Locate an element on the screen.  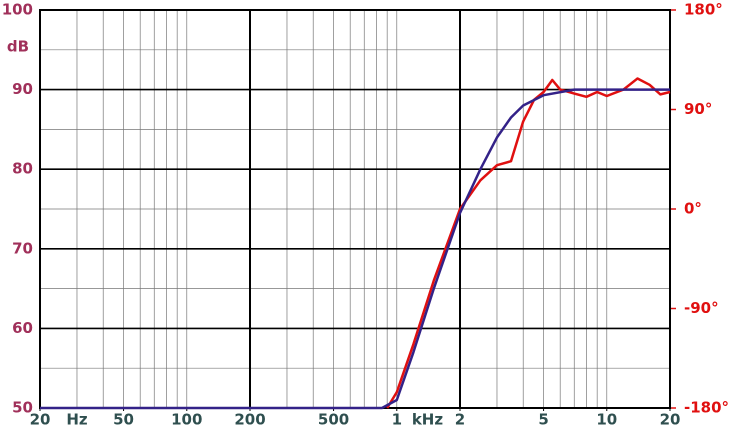
x-tick-label: 5 is located at coordinates (543, 420).